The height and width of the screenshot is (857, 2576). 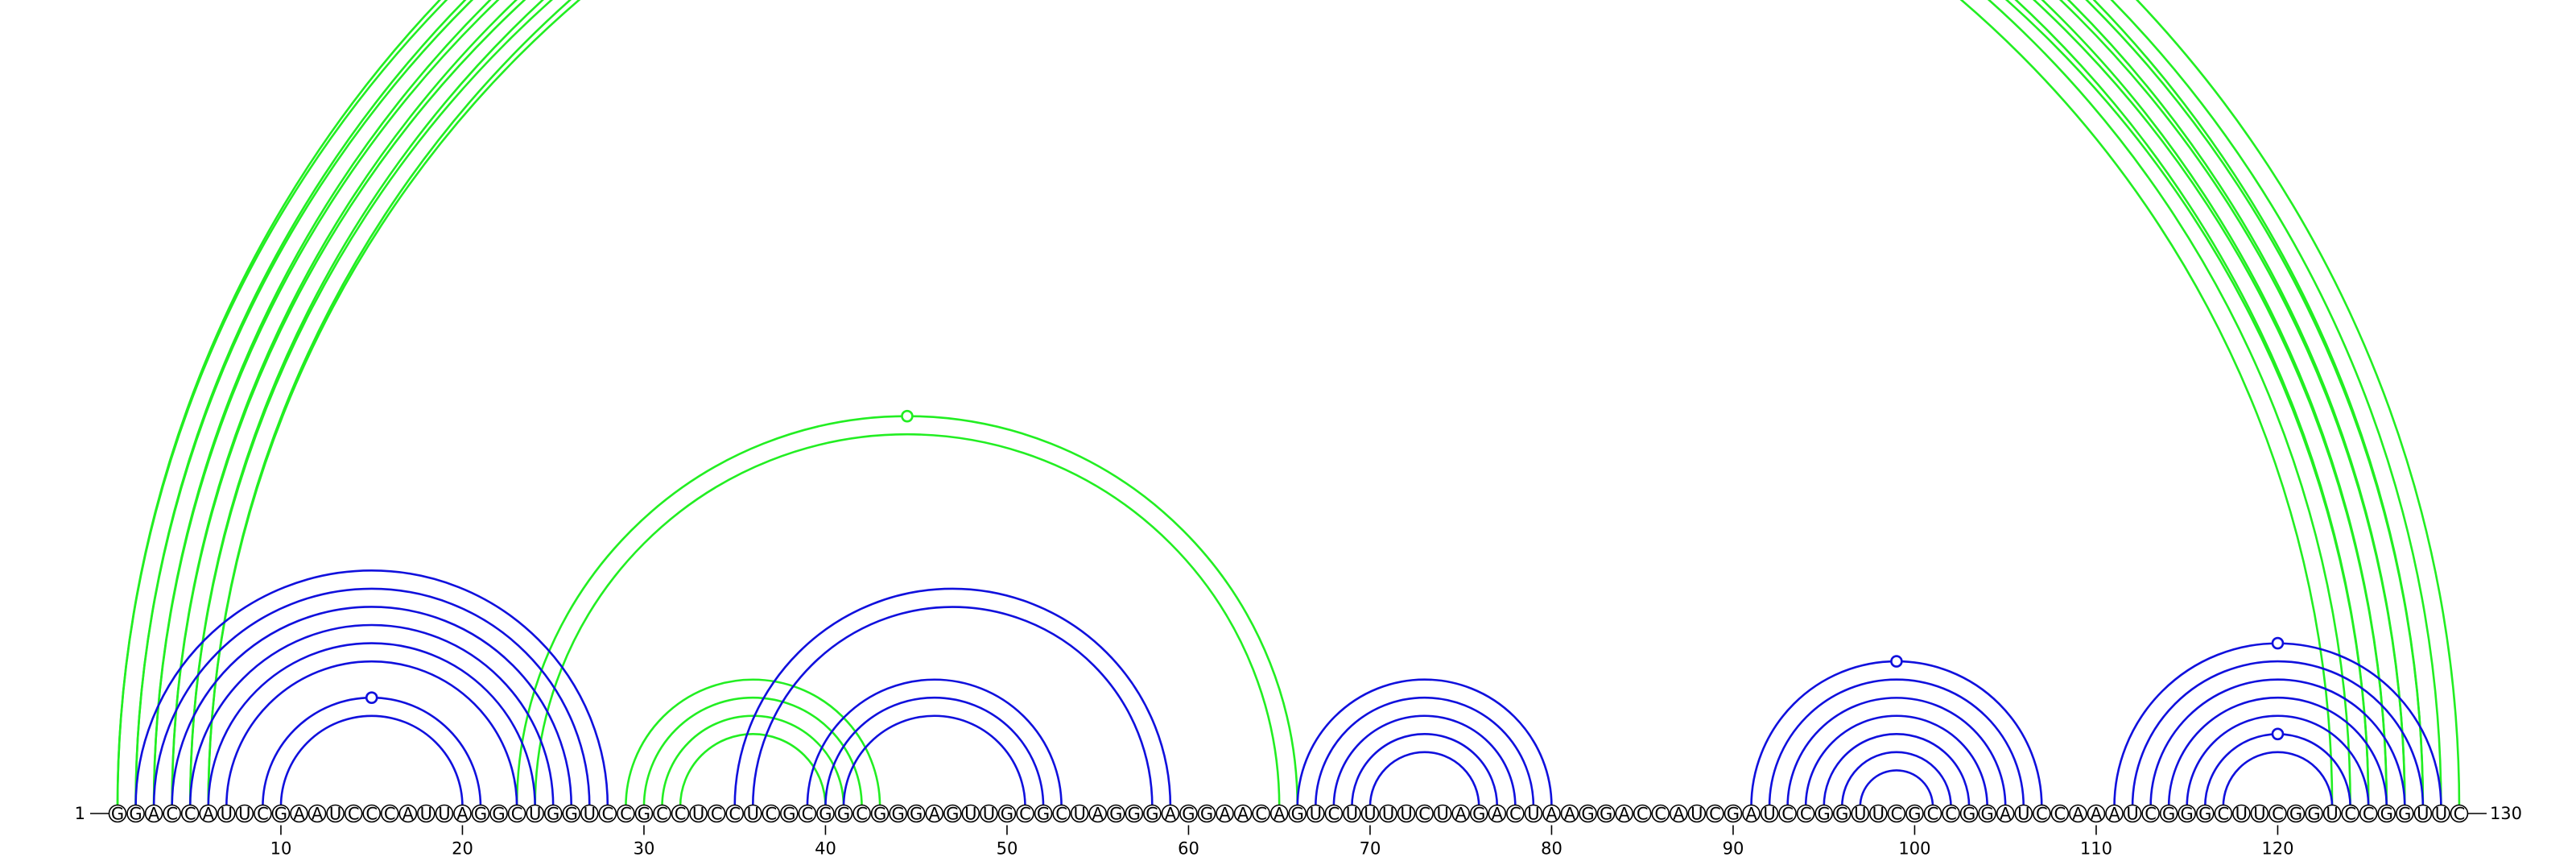 What do you see at coordinates (952, 697) in the screenshot?
I see `arc-group` at bounding box center [952, 697].